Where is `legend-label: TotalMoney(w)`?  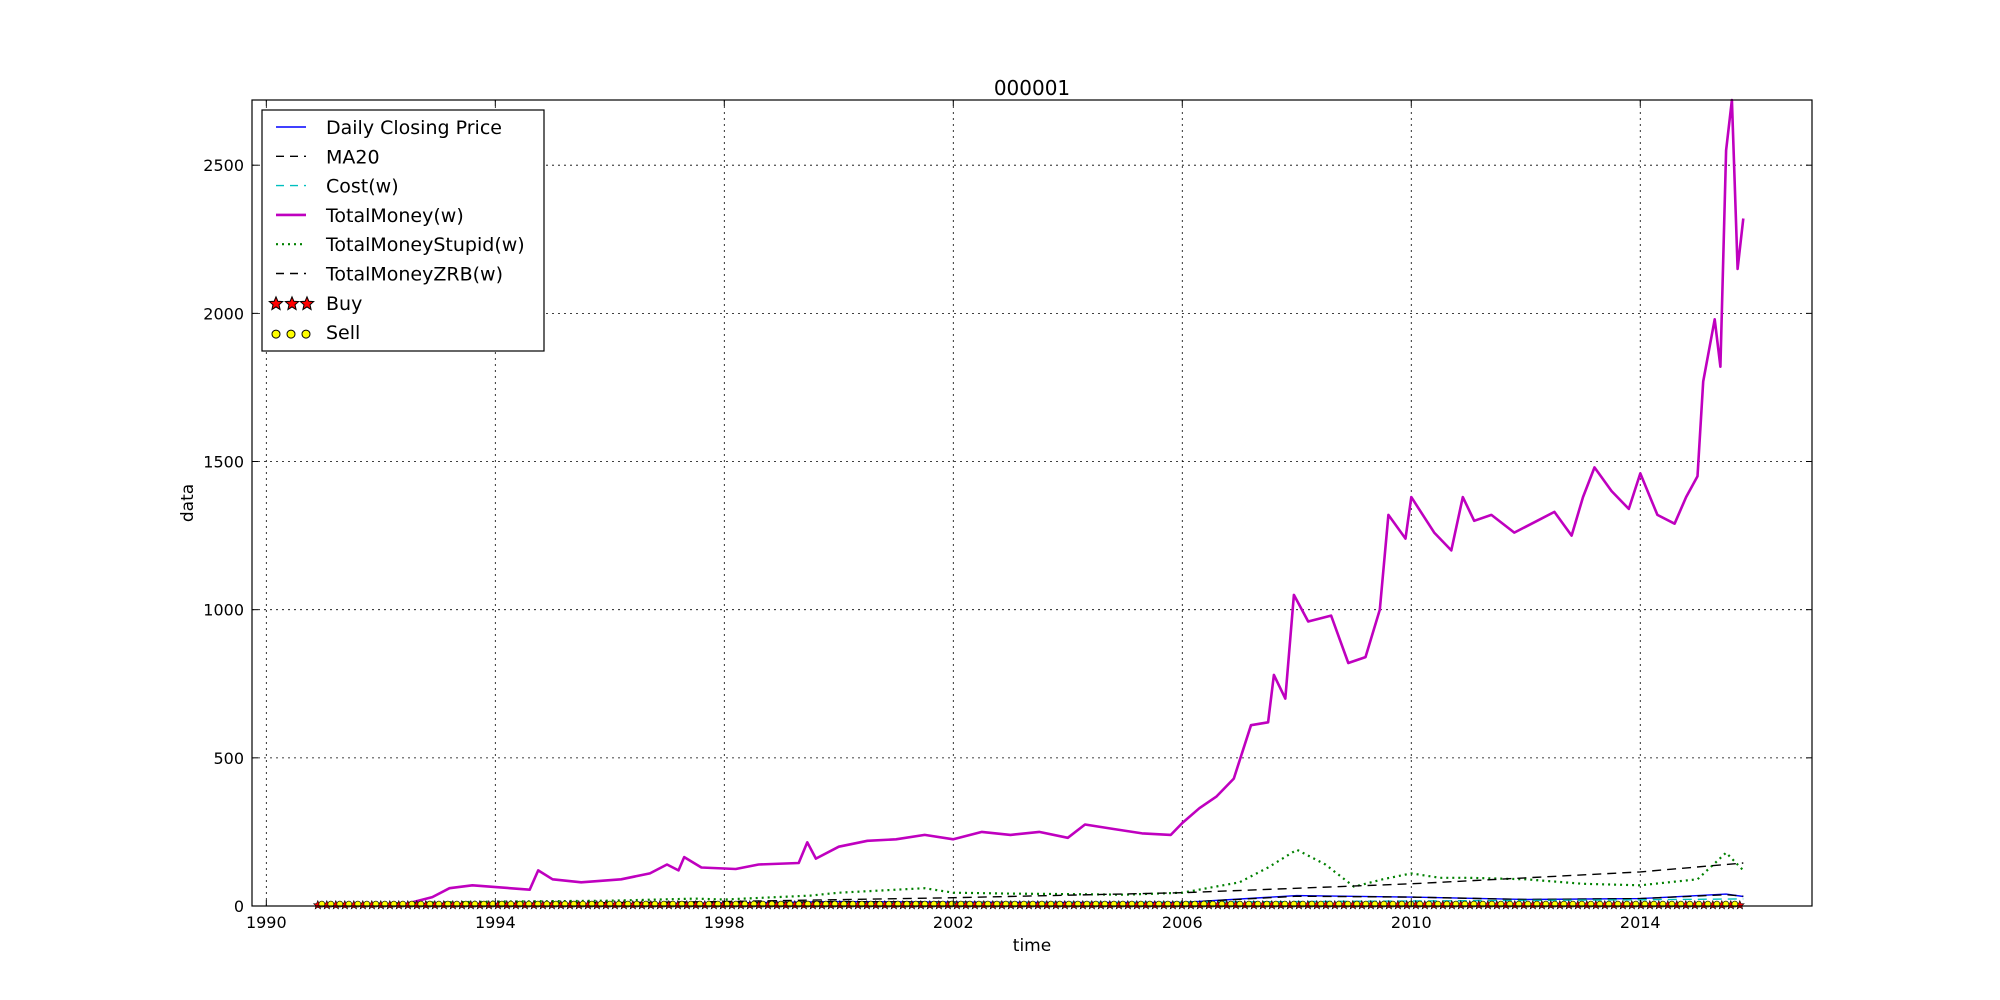 legend-label: TotalMoney(w) is located at coordinates (394, 216).